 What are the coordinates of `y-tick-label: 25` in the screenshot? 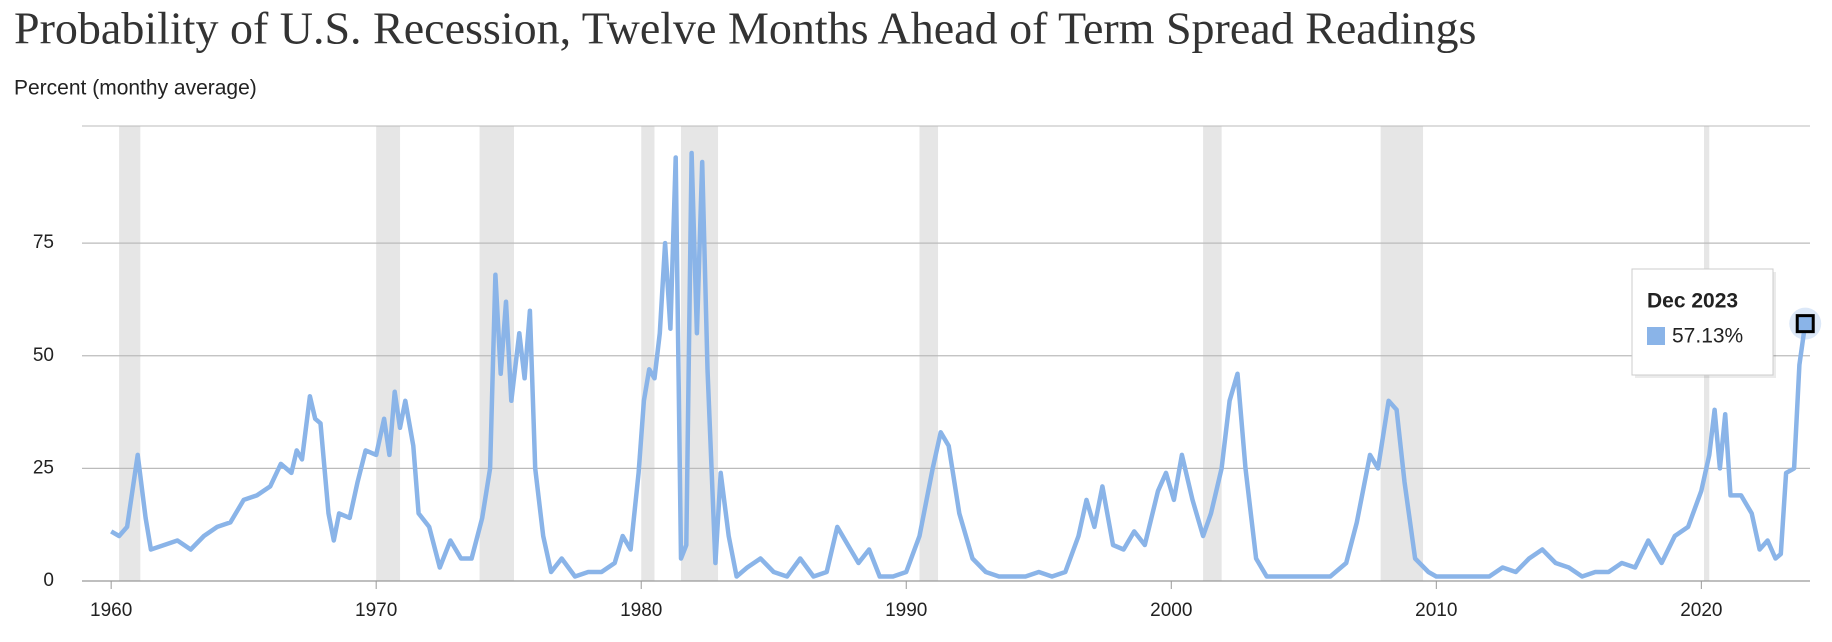 It's located at (43, 467).